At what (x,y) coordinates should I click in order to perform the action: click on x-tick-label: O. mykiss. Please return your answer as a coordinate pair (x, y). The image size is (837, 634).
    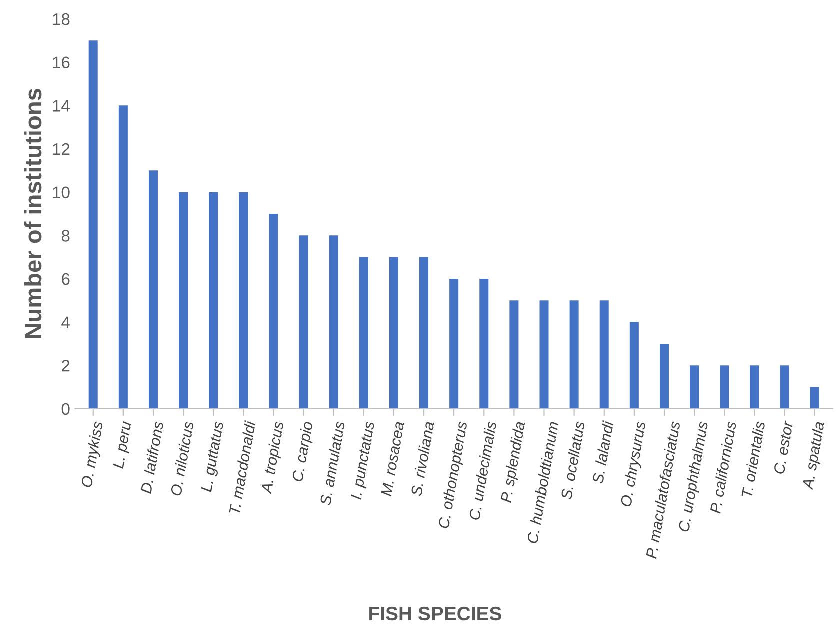
    Looking at the image, I should click on (93, 454).